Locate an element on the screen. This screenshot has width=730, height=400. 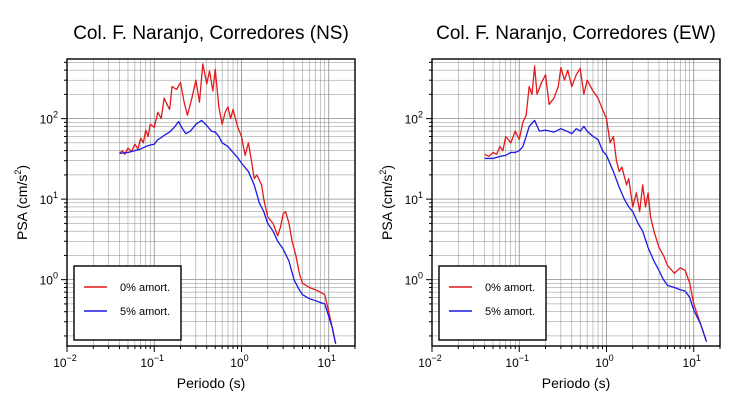
chart-title: Col. F. Naranjo, Corredores (EW) is located at coordinates (576, 33).